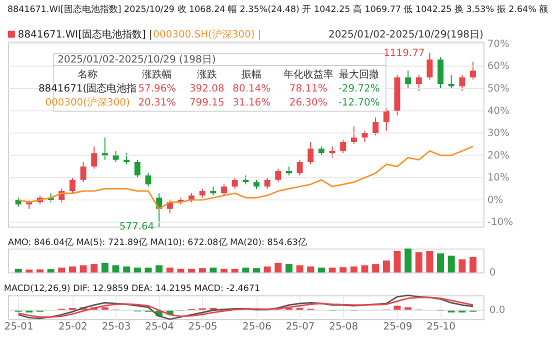  What do you see at coordinates (251, 102) in the screenshot?
I see `annotation: 31.16%` at bounding box center [251, 102].